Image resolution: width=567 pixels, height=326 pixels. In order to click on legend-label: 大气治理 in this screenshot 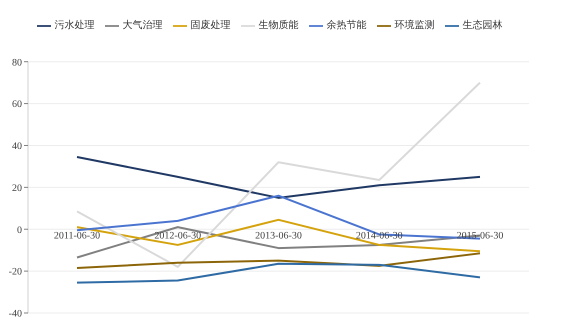, I will do `click(142, 25)`.